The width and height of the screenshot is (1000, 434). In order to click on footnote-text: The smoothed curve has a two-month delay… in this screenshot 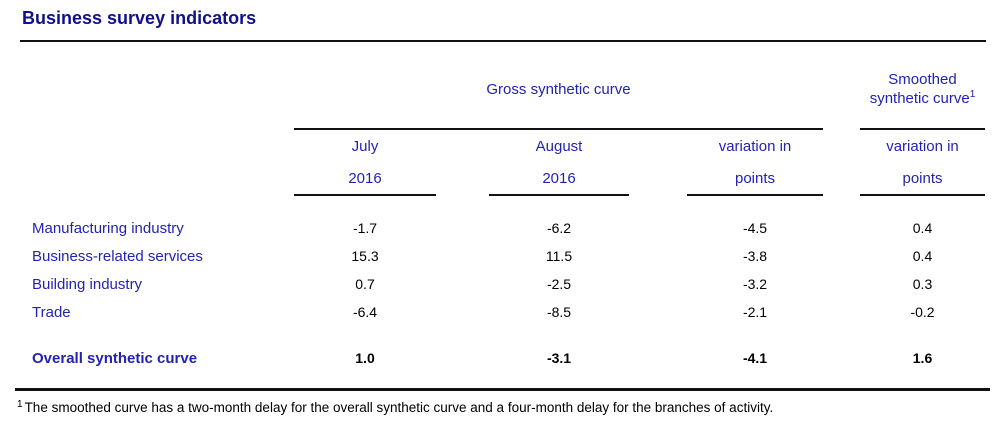, I will do `click(399, 407)`.